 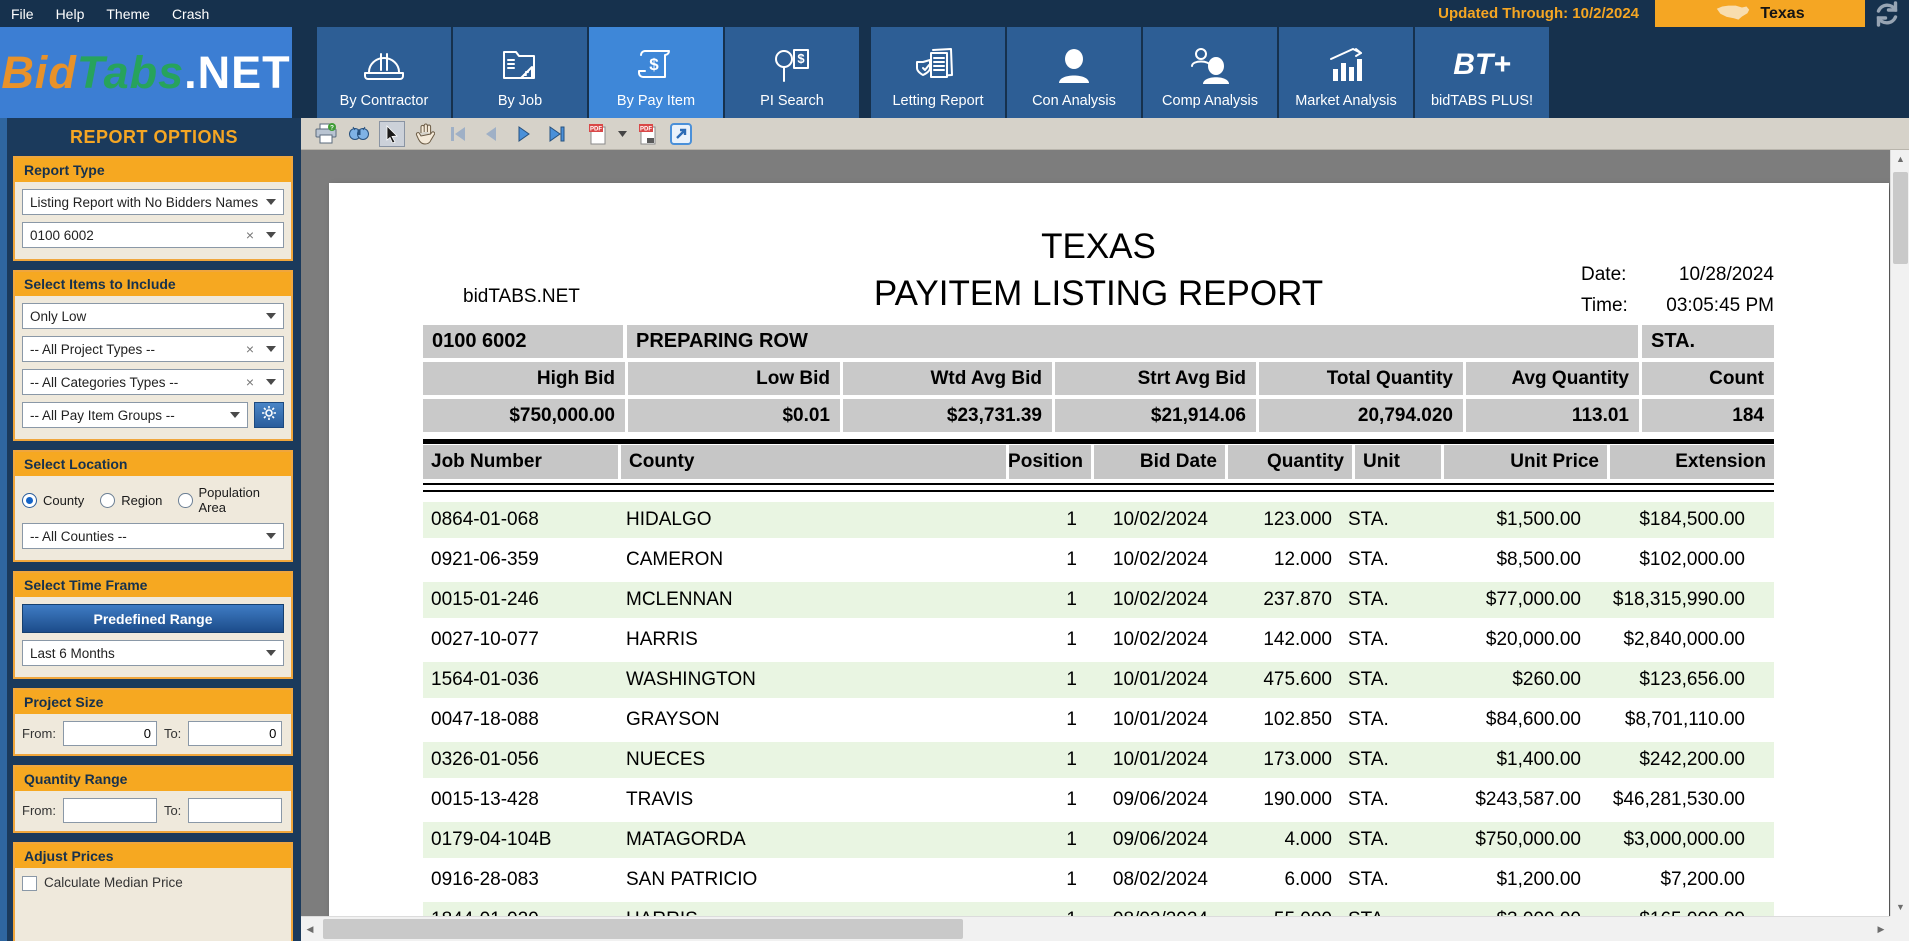 I want to click on scroll-left-arrow: ◀, so click(x=310, y=928).